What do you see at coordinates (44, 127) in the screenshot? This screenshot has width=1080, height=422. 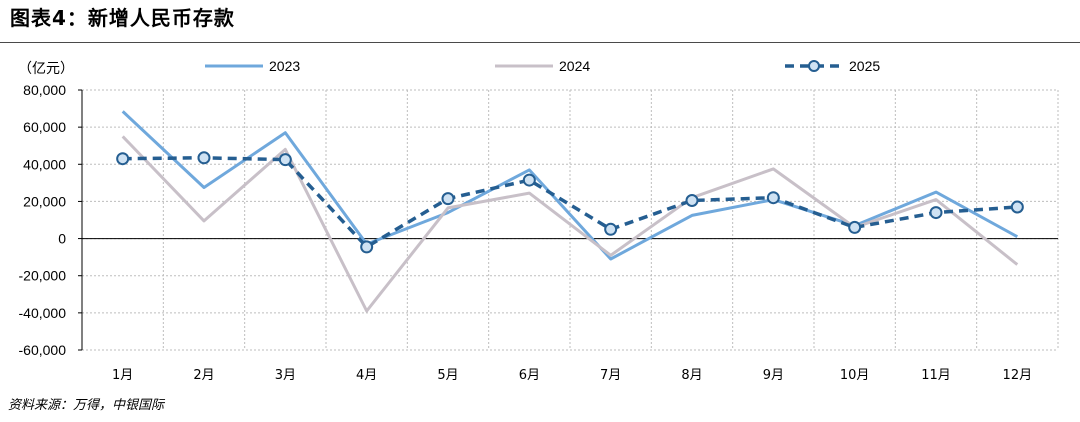 I see `y-tick-label: 60,000` at bounding box center [44, 127].